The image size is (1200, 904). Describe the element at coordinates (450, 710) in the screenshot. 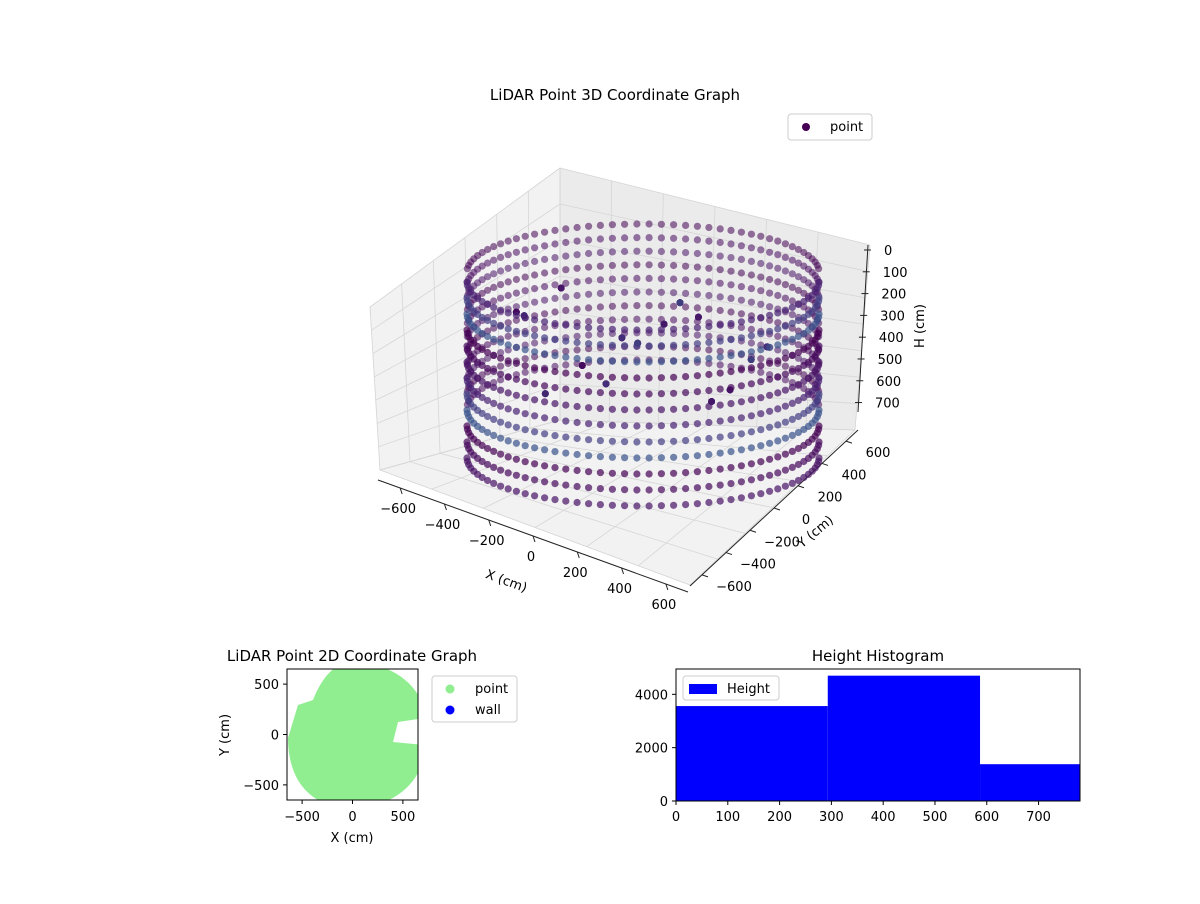

I see `legend-marker-wall-2d` at that location.